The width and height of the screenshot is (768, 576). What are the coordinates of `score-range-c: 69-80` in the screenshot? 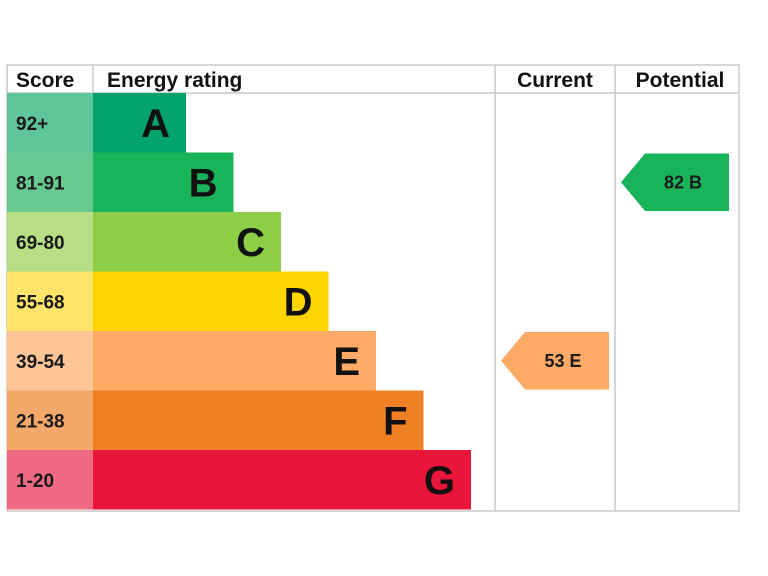 It's located at (40, 243).